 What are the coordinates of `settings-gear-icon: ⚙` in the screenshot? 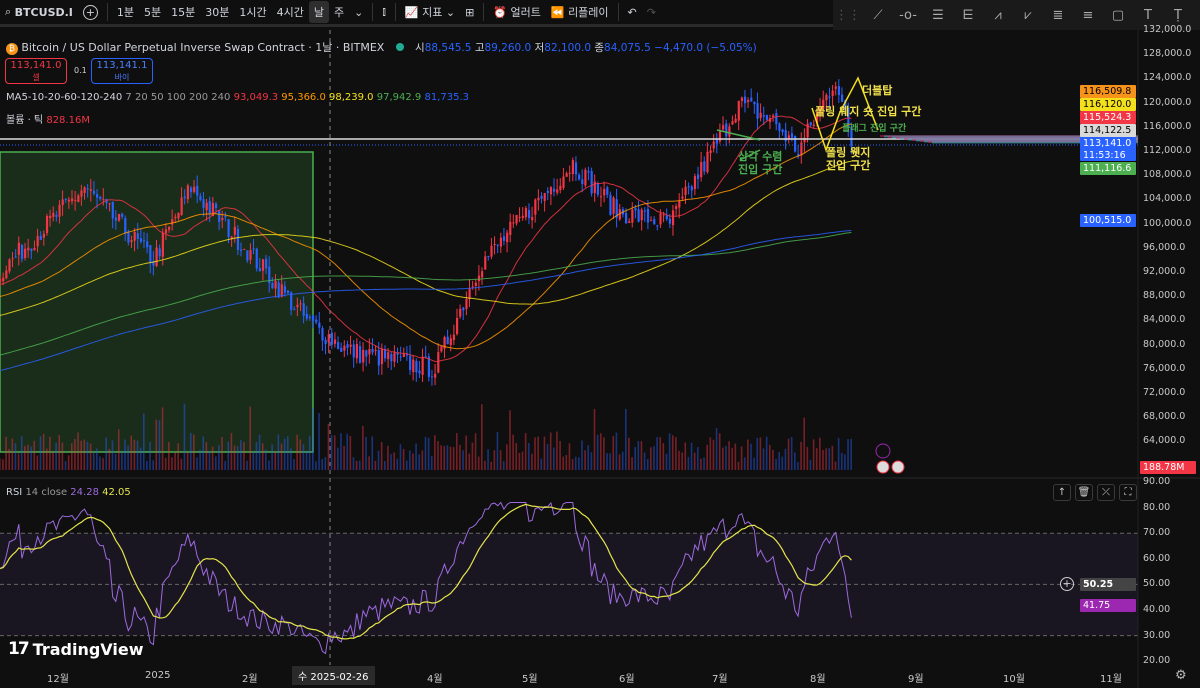 It's located at (1181, 675).